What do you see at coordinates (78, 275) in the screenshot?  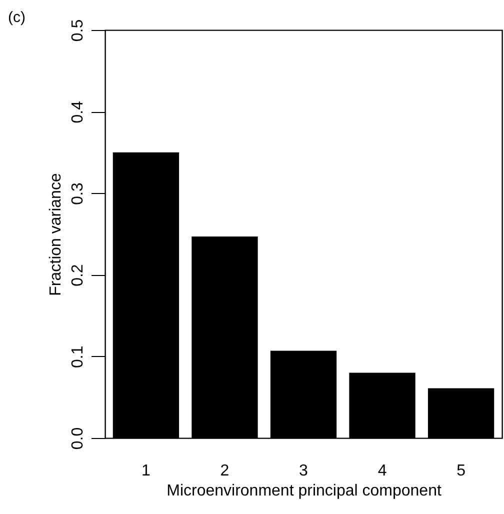 I see `y-tick-label: 0.2` at bounding box center [78, 275].